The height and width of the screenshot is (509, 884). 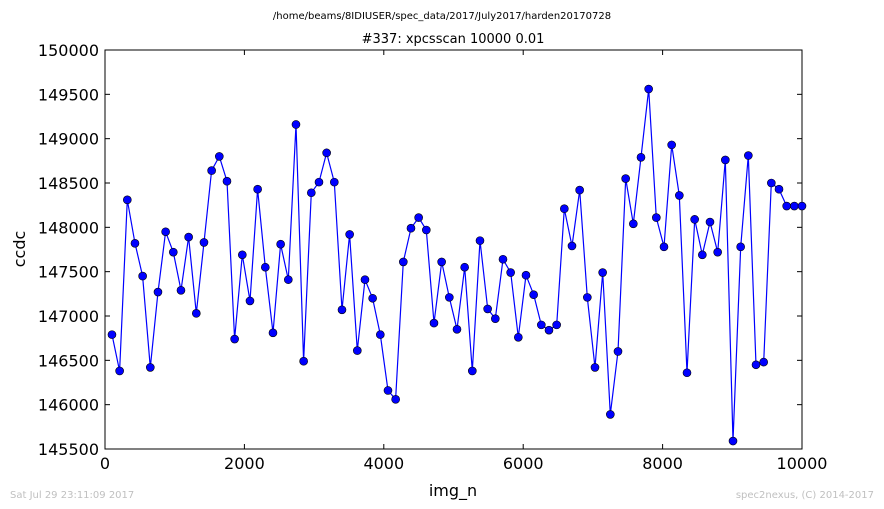 What do you see at coordinates (804, 495) in the screenshot?
I see `footer-credit: spec2nexus, (C) 2014-2017` at bounding box center [804, 495].